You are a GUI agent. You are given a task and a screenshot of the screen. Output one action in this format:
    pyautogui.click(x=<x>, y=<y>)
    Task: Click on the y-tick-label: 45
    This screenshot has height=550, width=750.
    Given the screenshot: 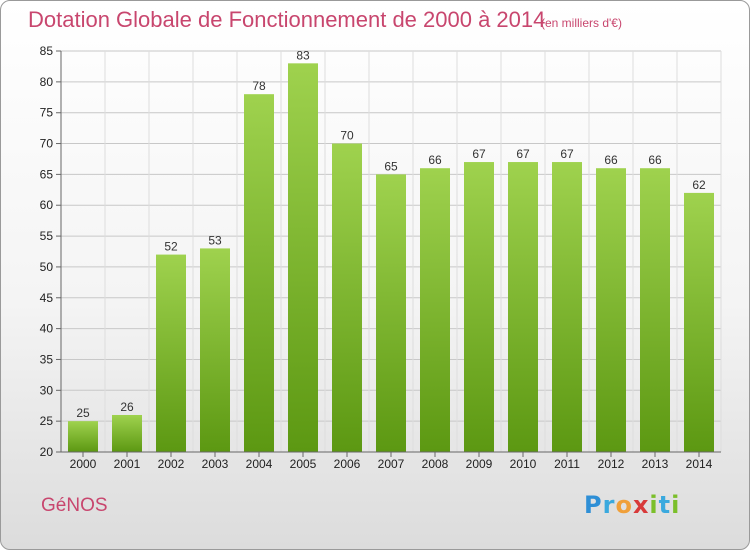 What is the action you would take?
    pyautogui.click(x=47, y=298)
    